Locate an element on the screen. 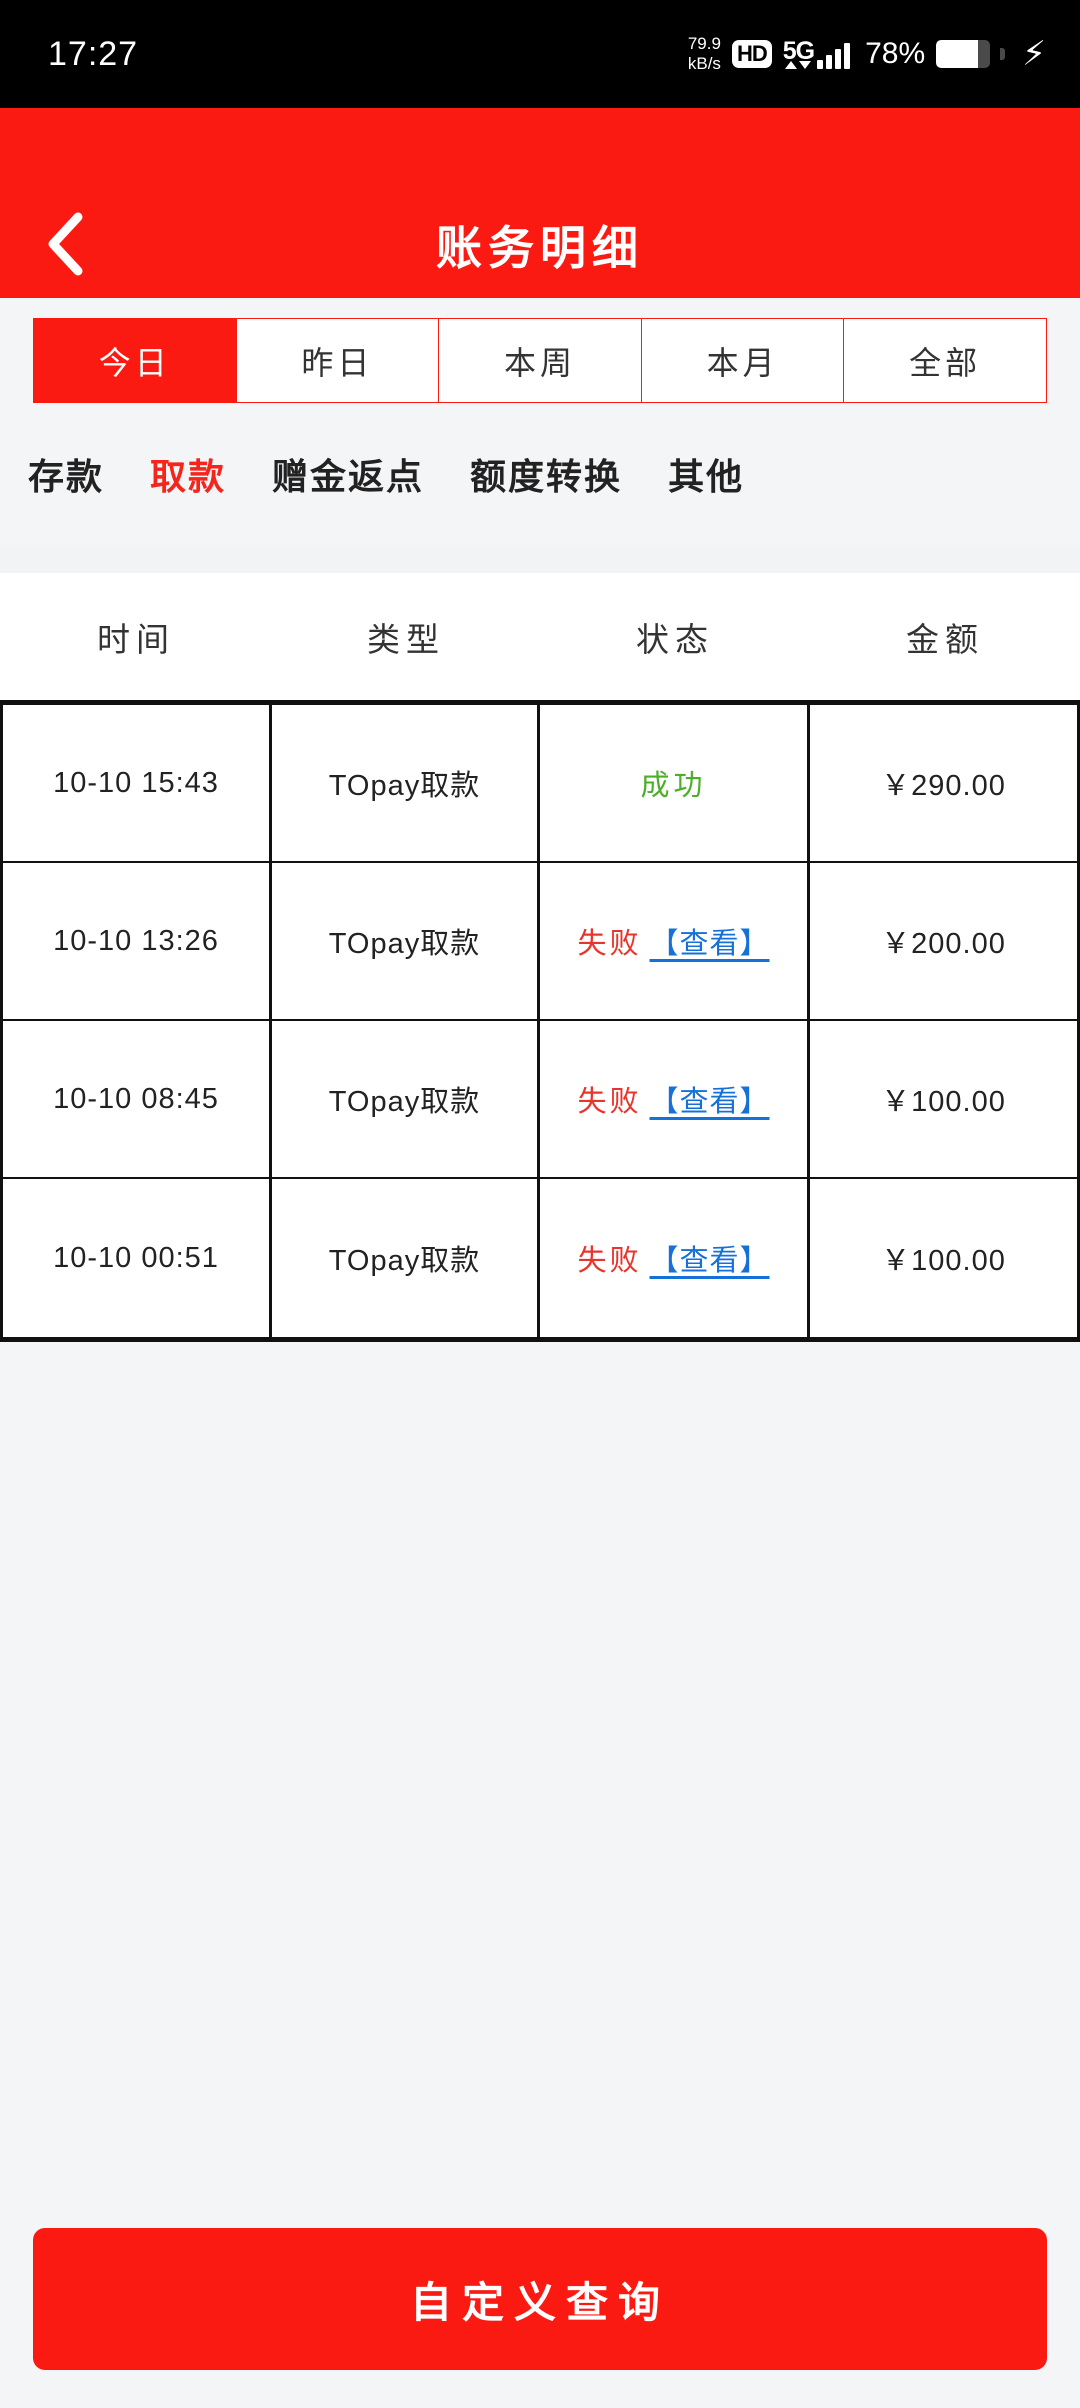 The height and width of the screenshot is (2408, 1080). section-divider is located at coordinates (540, 559).